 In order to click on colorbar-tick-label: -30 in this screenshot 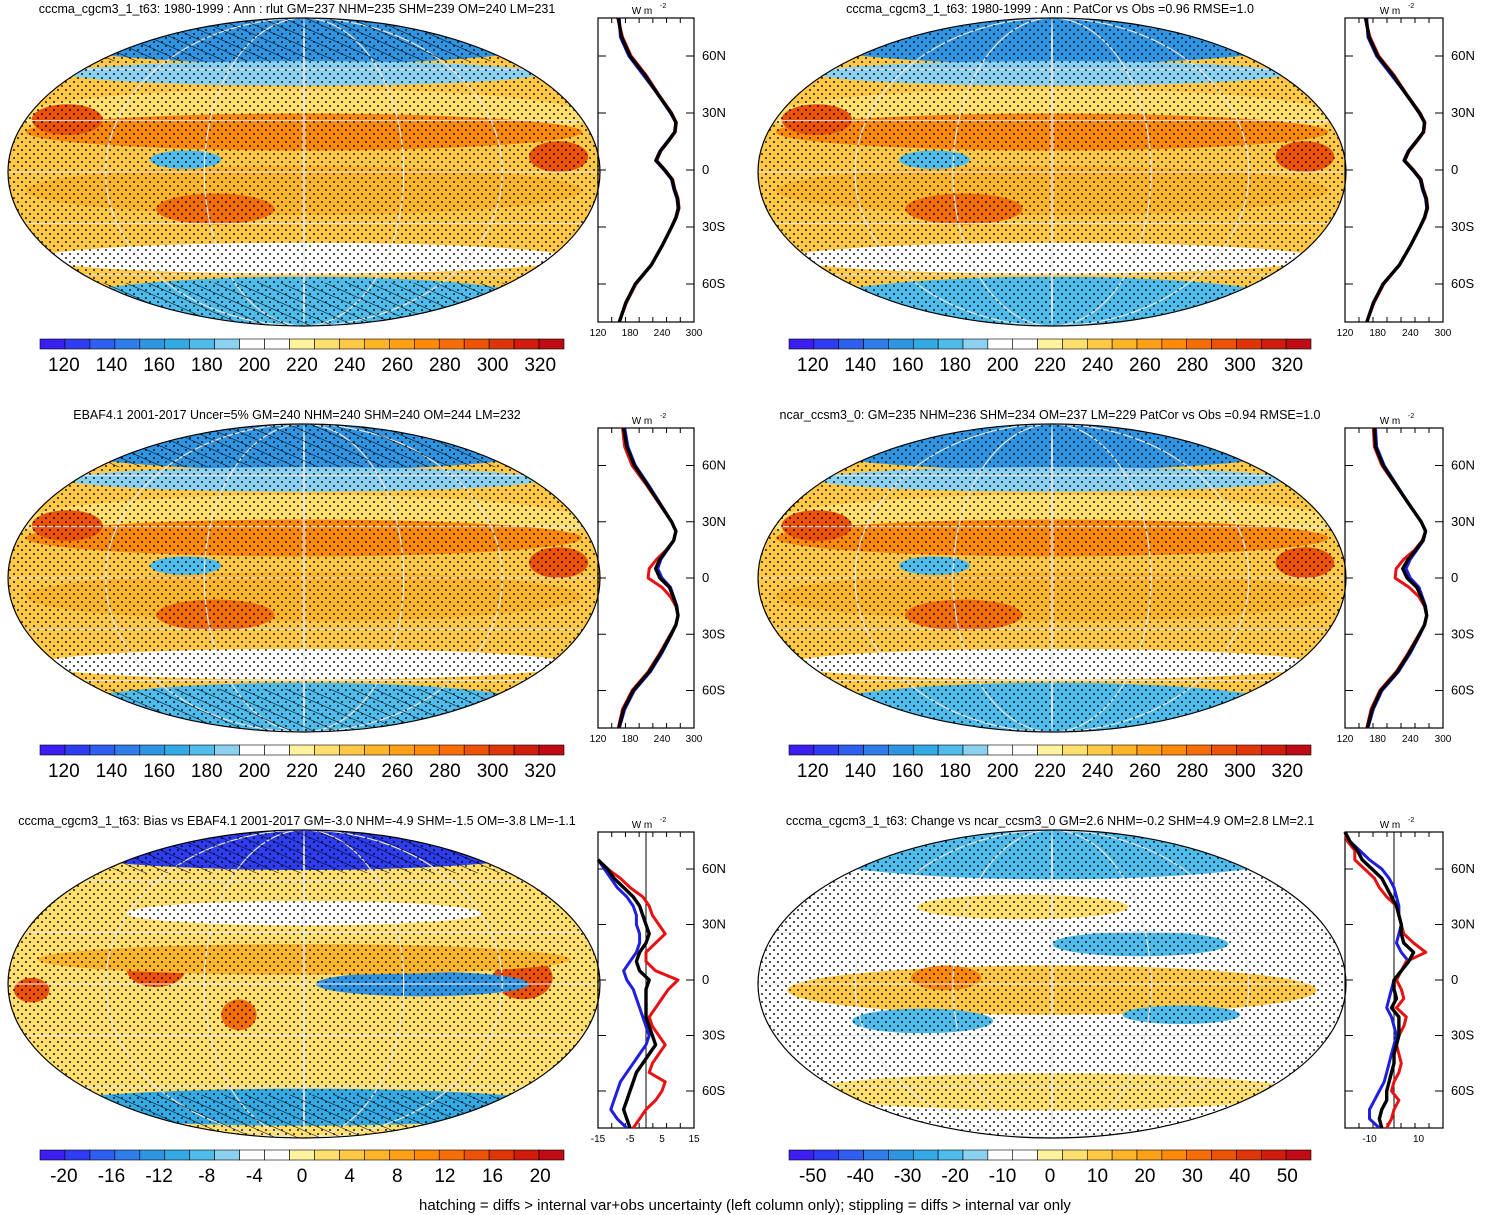, I will do `click(907, 1176)`.